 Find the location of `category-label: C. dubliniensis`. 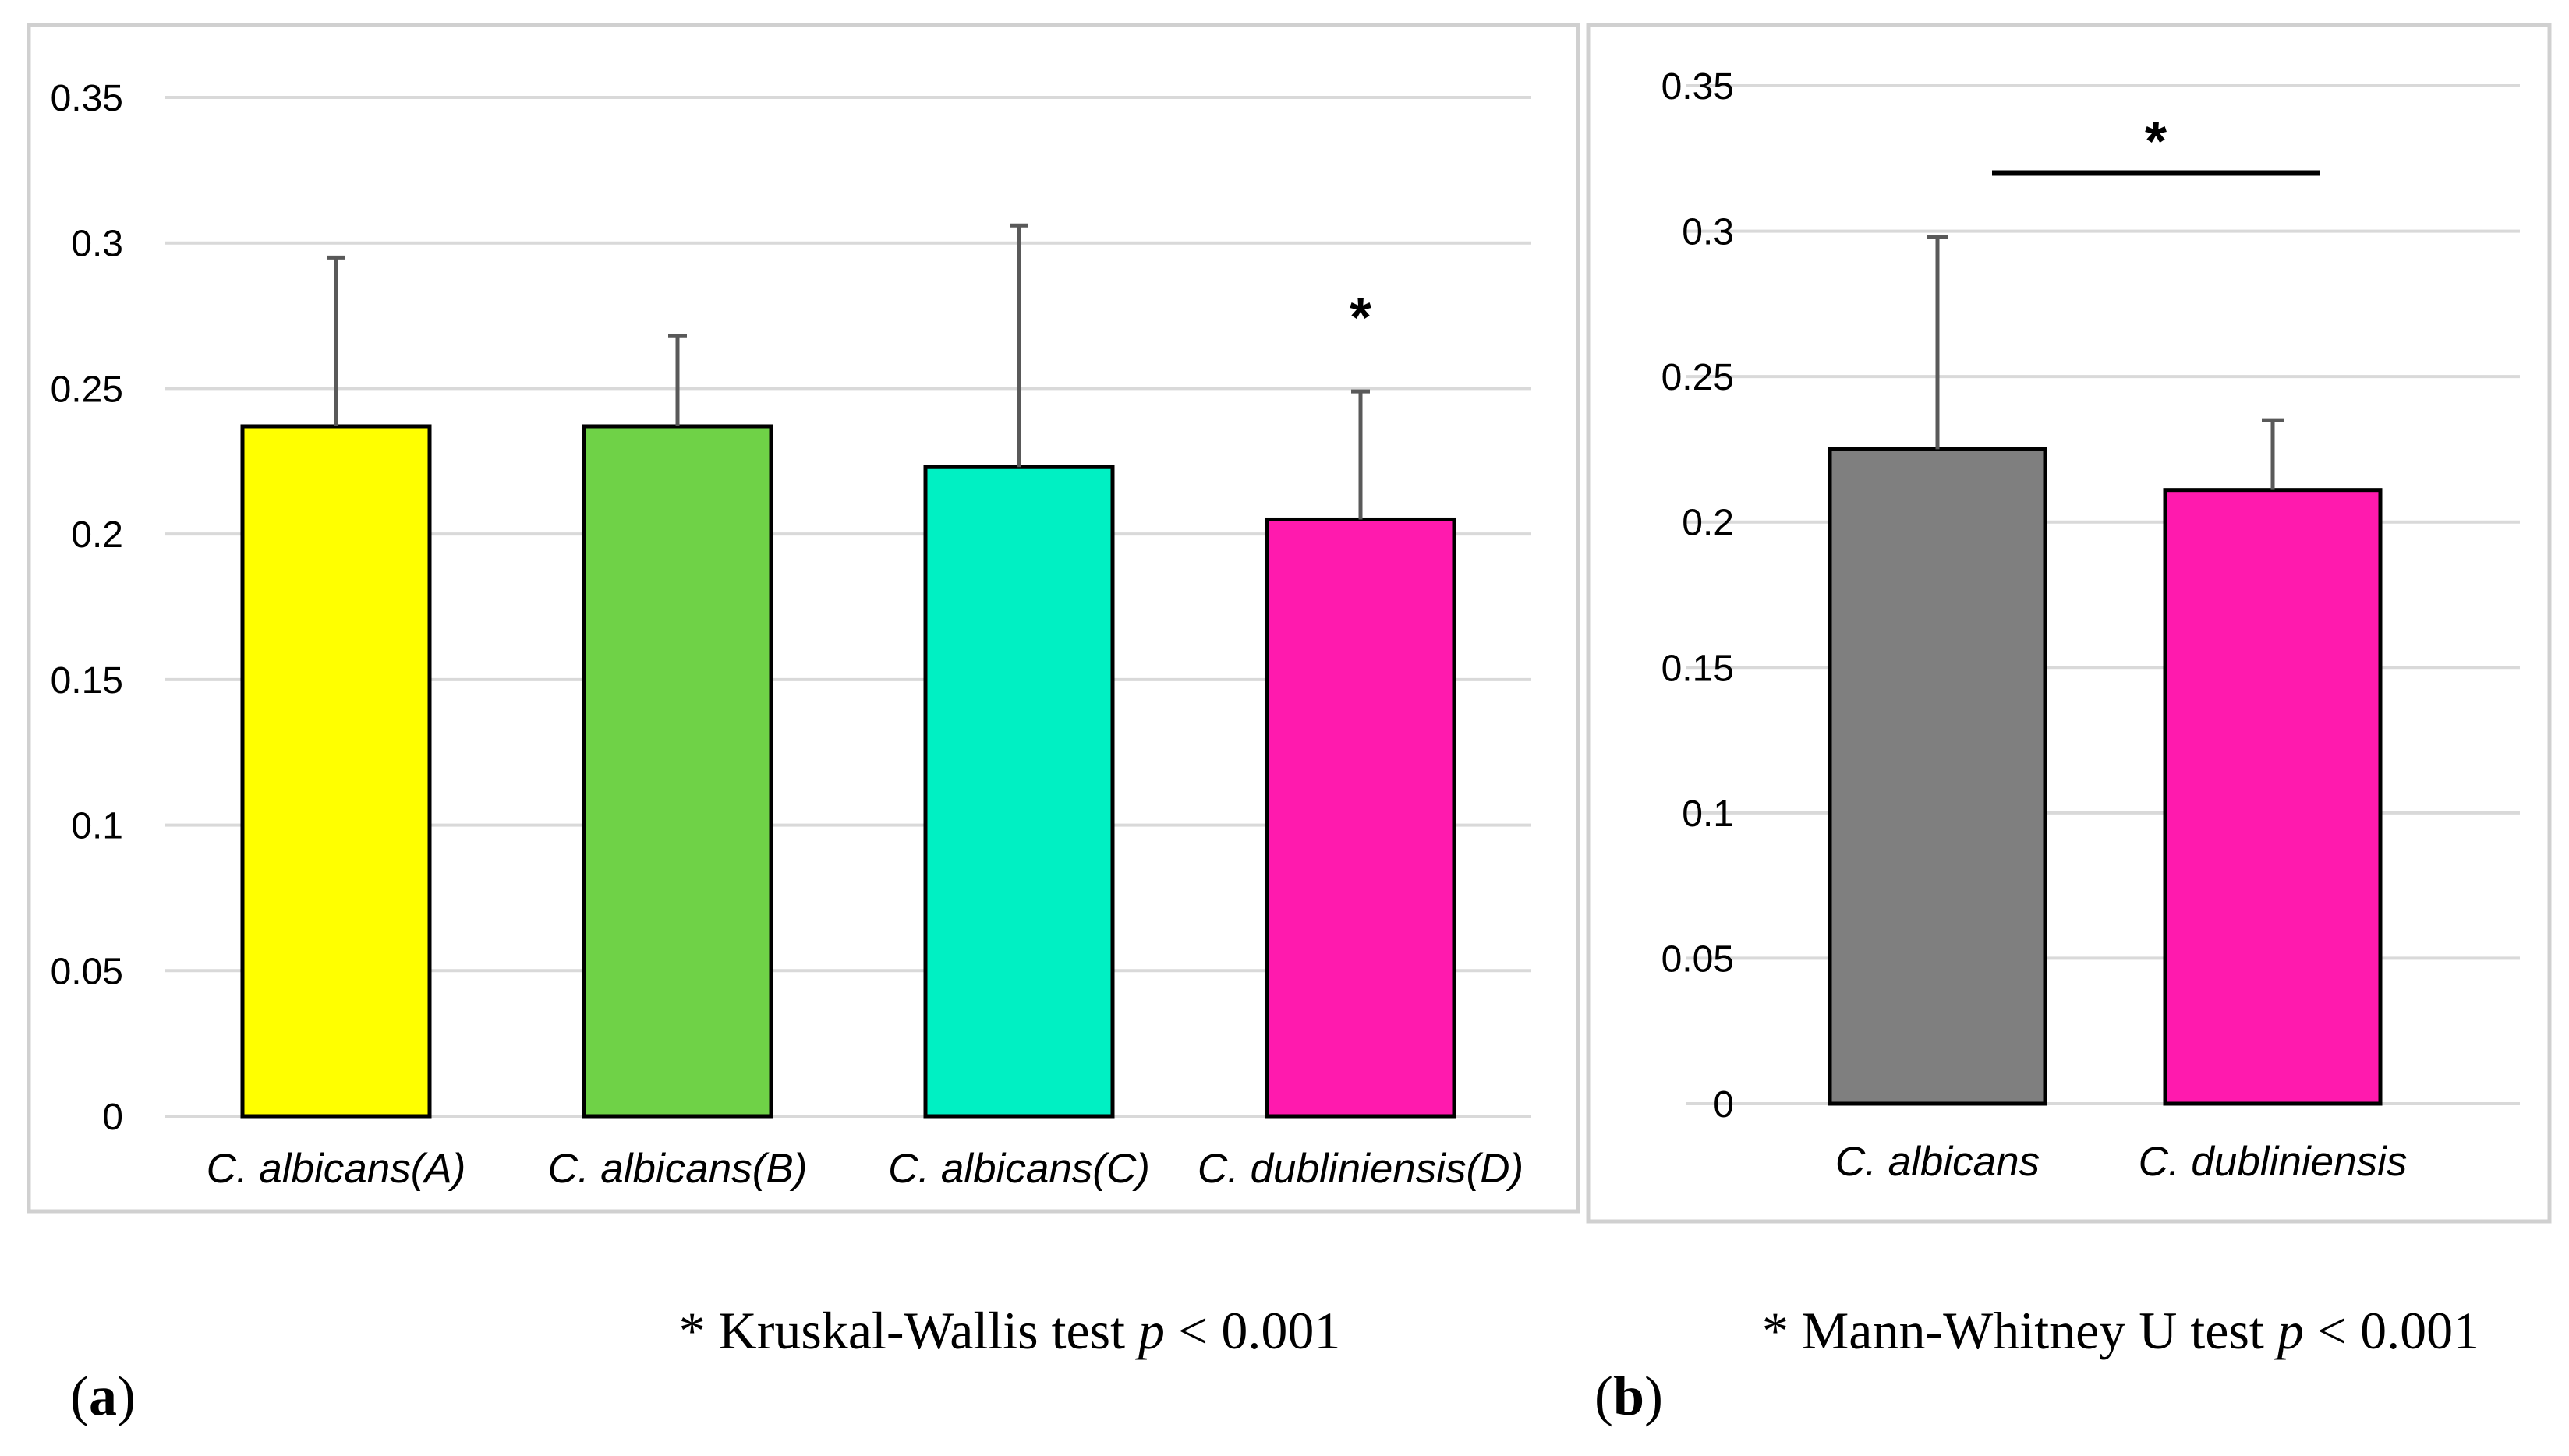

category-label: C. dubliniensis is located at coordinates (2273, 1162).